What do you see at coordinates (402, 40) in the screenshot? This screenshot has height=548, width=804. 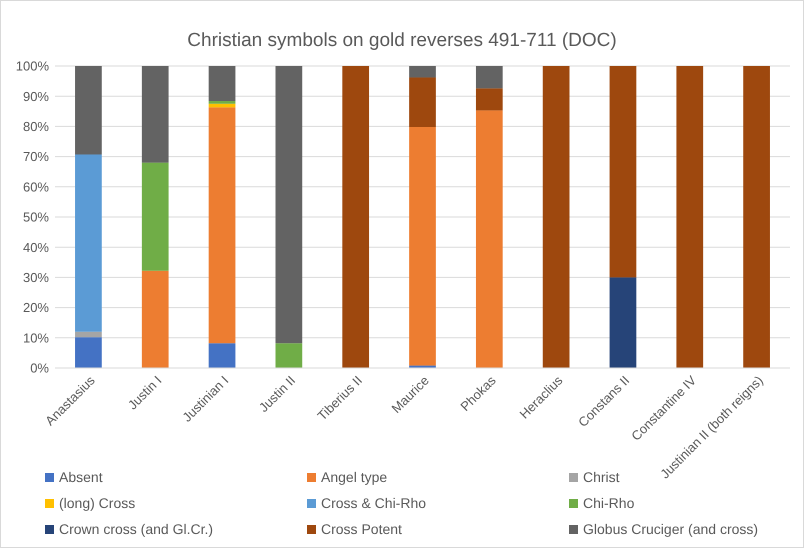 I see `chart-title: Christian symbols on gold reverses 491-711 (DOC)` at bounding box center [402, 40].